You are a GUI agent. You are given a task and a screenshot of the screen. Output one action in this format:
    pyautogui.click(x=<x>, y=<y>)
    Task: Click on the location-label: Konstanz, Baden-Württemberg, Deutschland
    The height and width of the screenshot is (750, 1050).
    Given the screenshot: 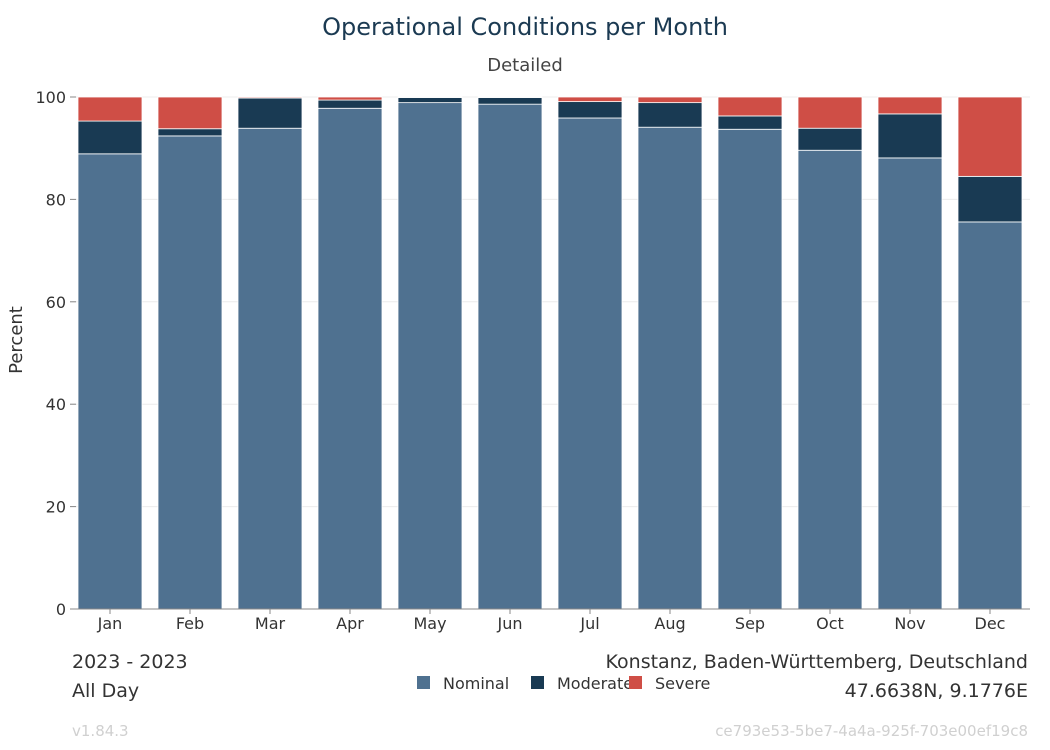 What is the action you would take?
    pyautogui.click(x=817, y=662)
    